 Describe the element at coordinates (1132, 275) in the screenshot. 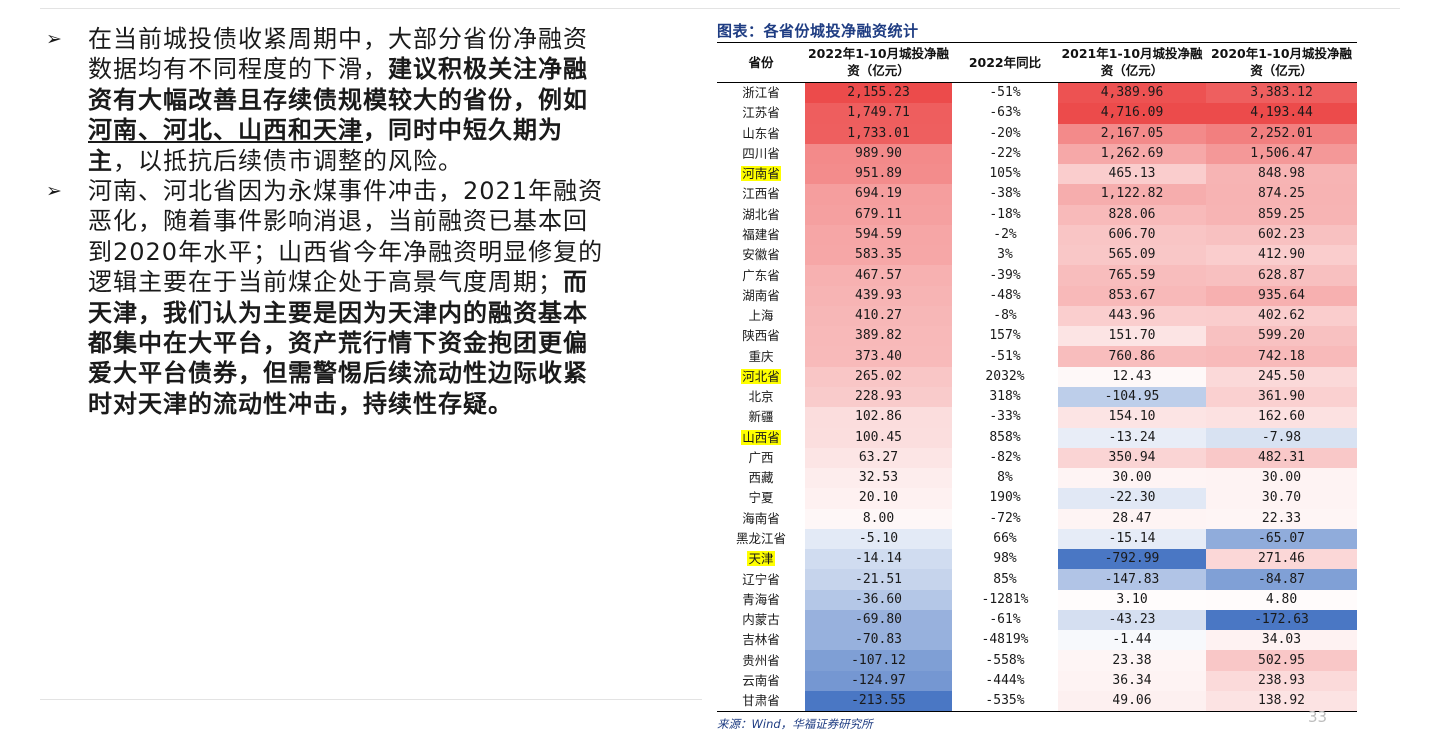

I see `net-financing-2021-cell: 765.59` at that location.